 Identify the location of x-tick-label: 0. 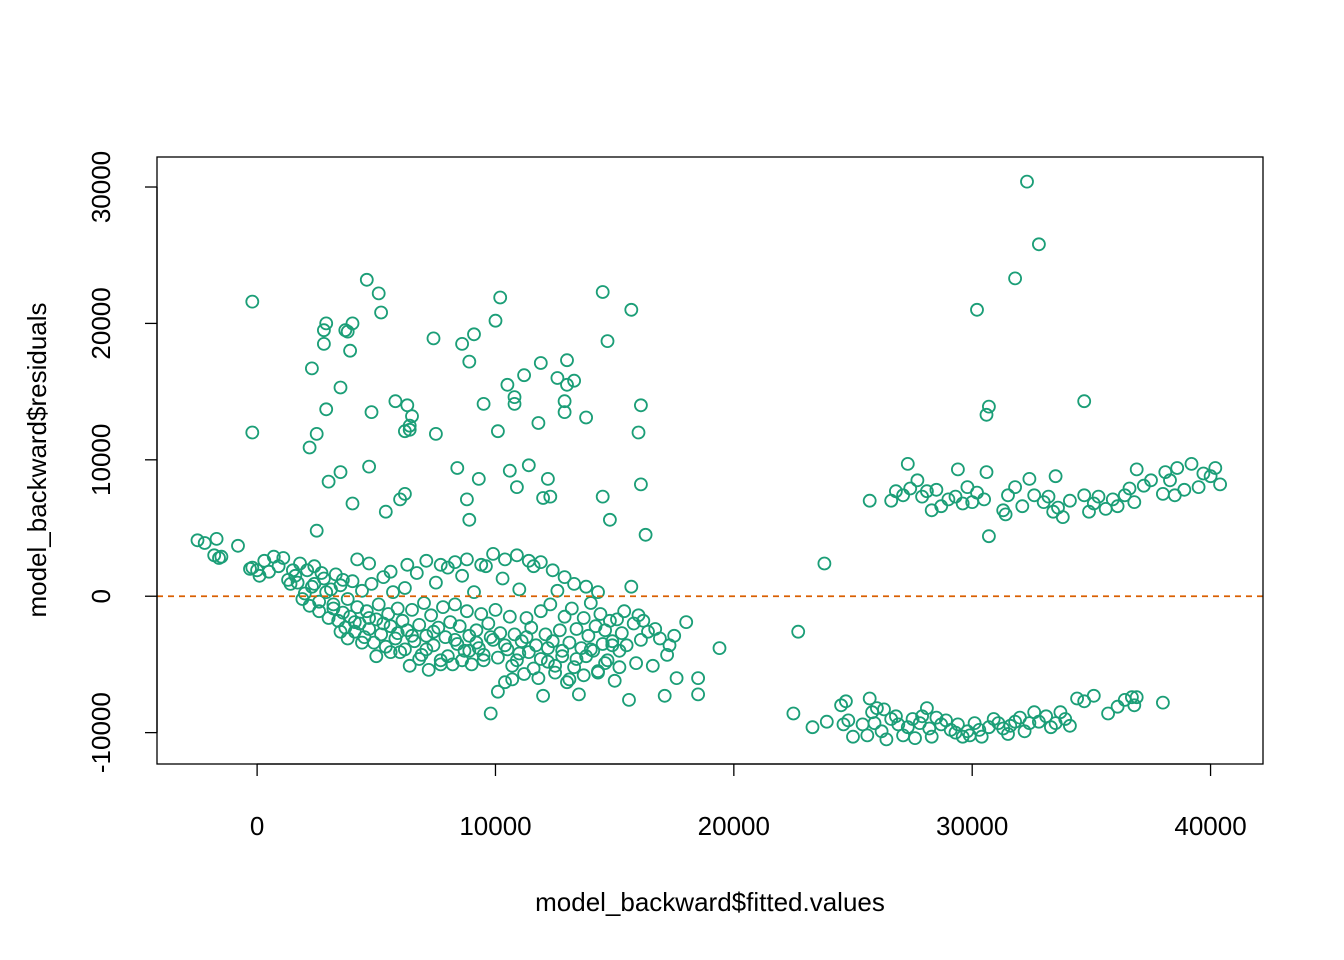
(257, 826).